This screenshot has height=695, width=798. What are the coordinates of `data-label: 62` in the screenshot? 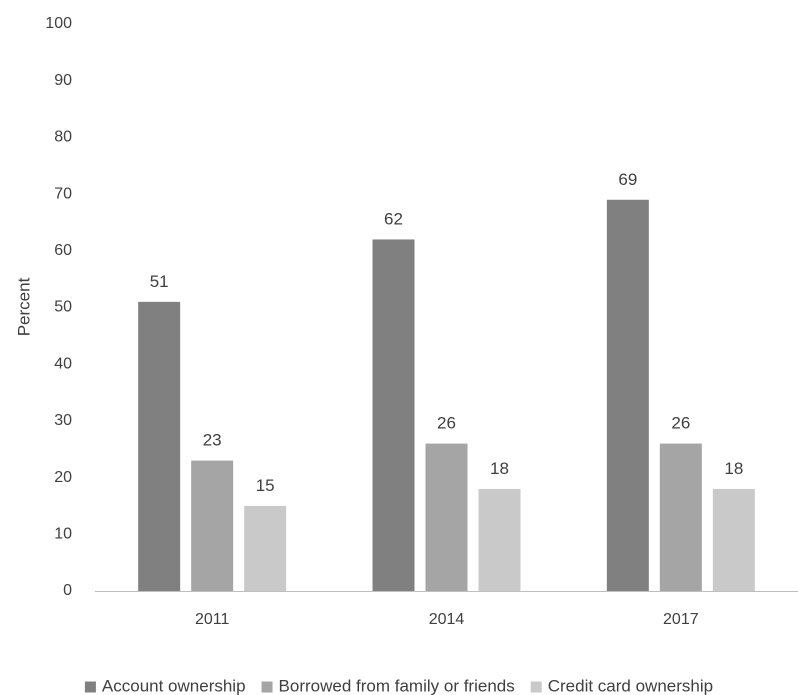 It's located at (393, 218).